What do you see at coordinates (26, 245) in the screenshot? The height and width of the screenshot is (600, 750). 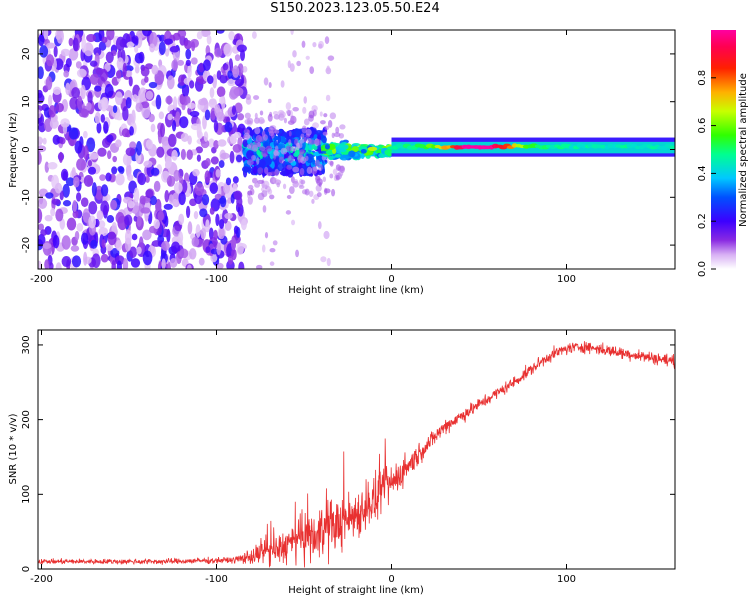 I see `y-tick-label: -20` at bounding box center [26, 245].